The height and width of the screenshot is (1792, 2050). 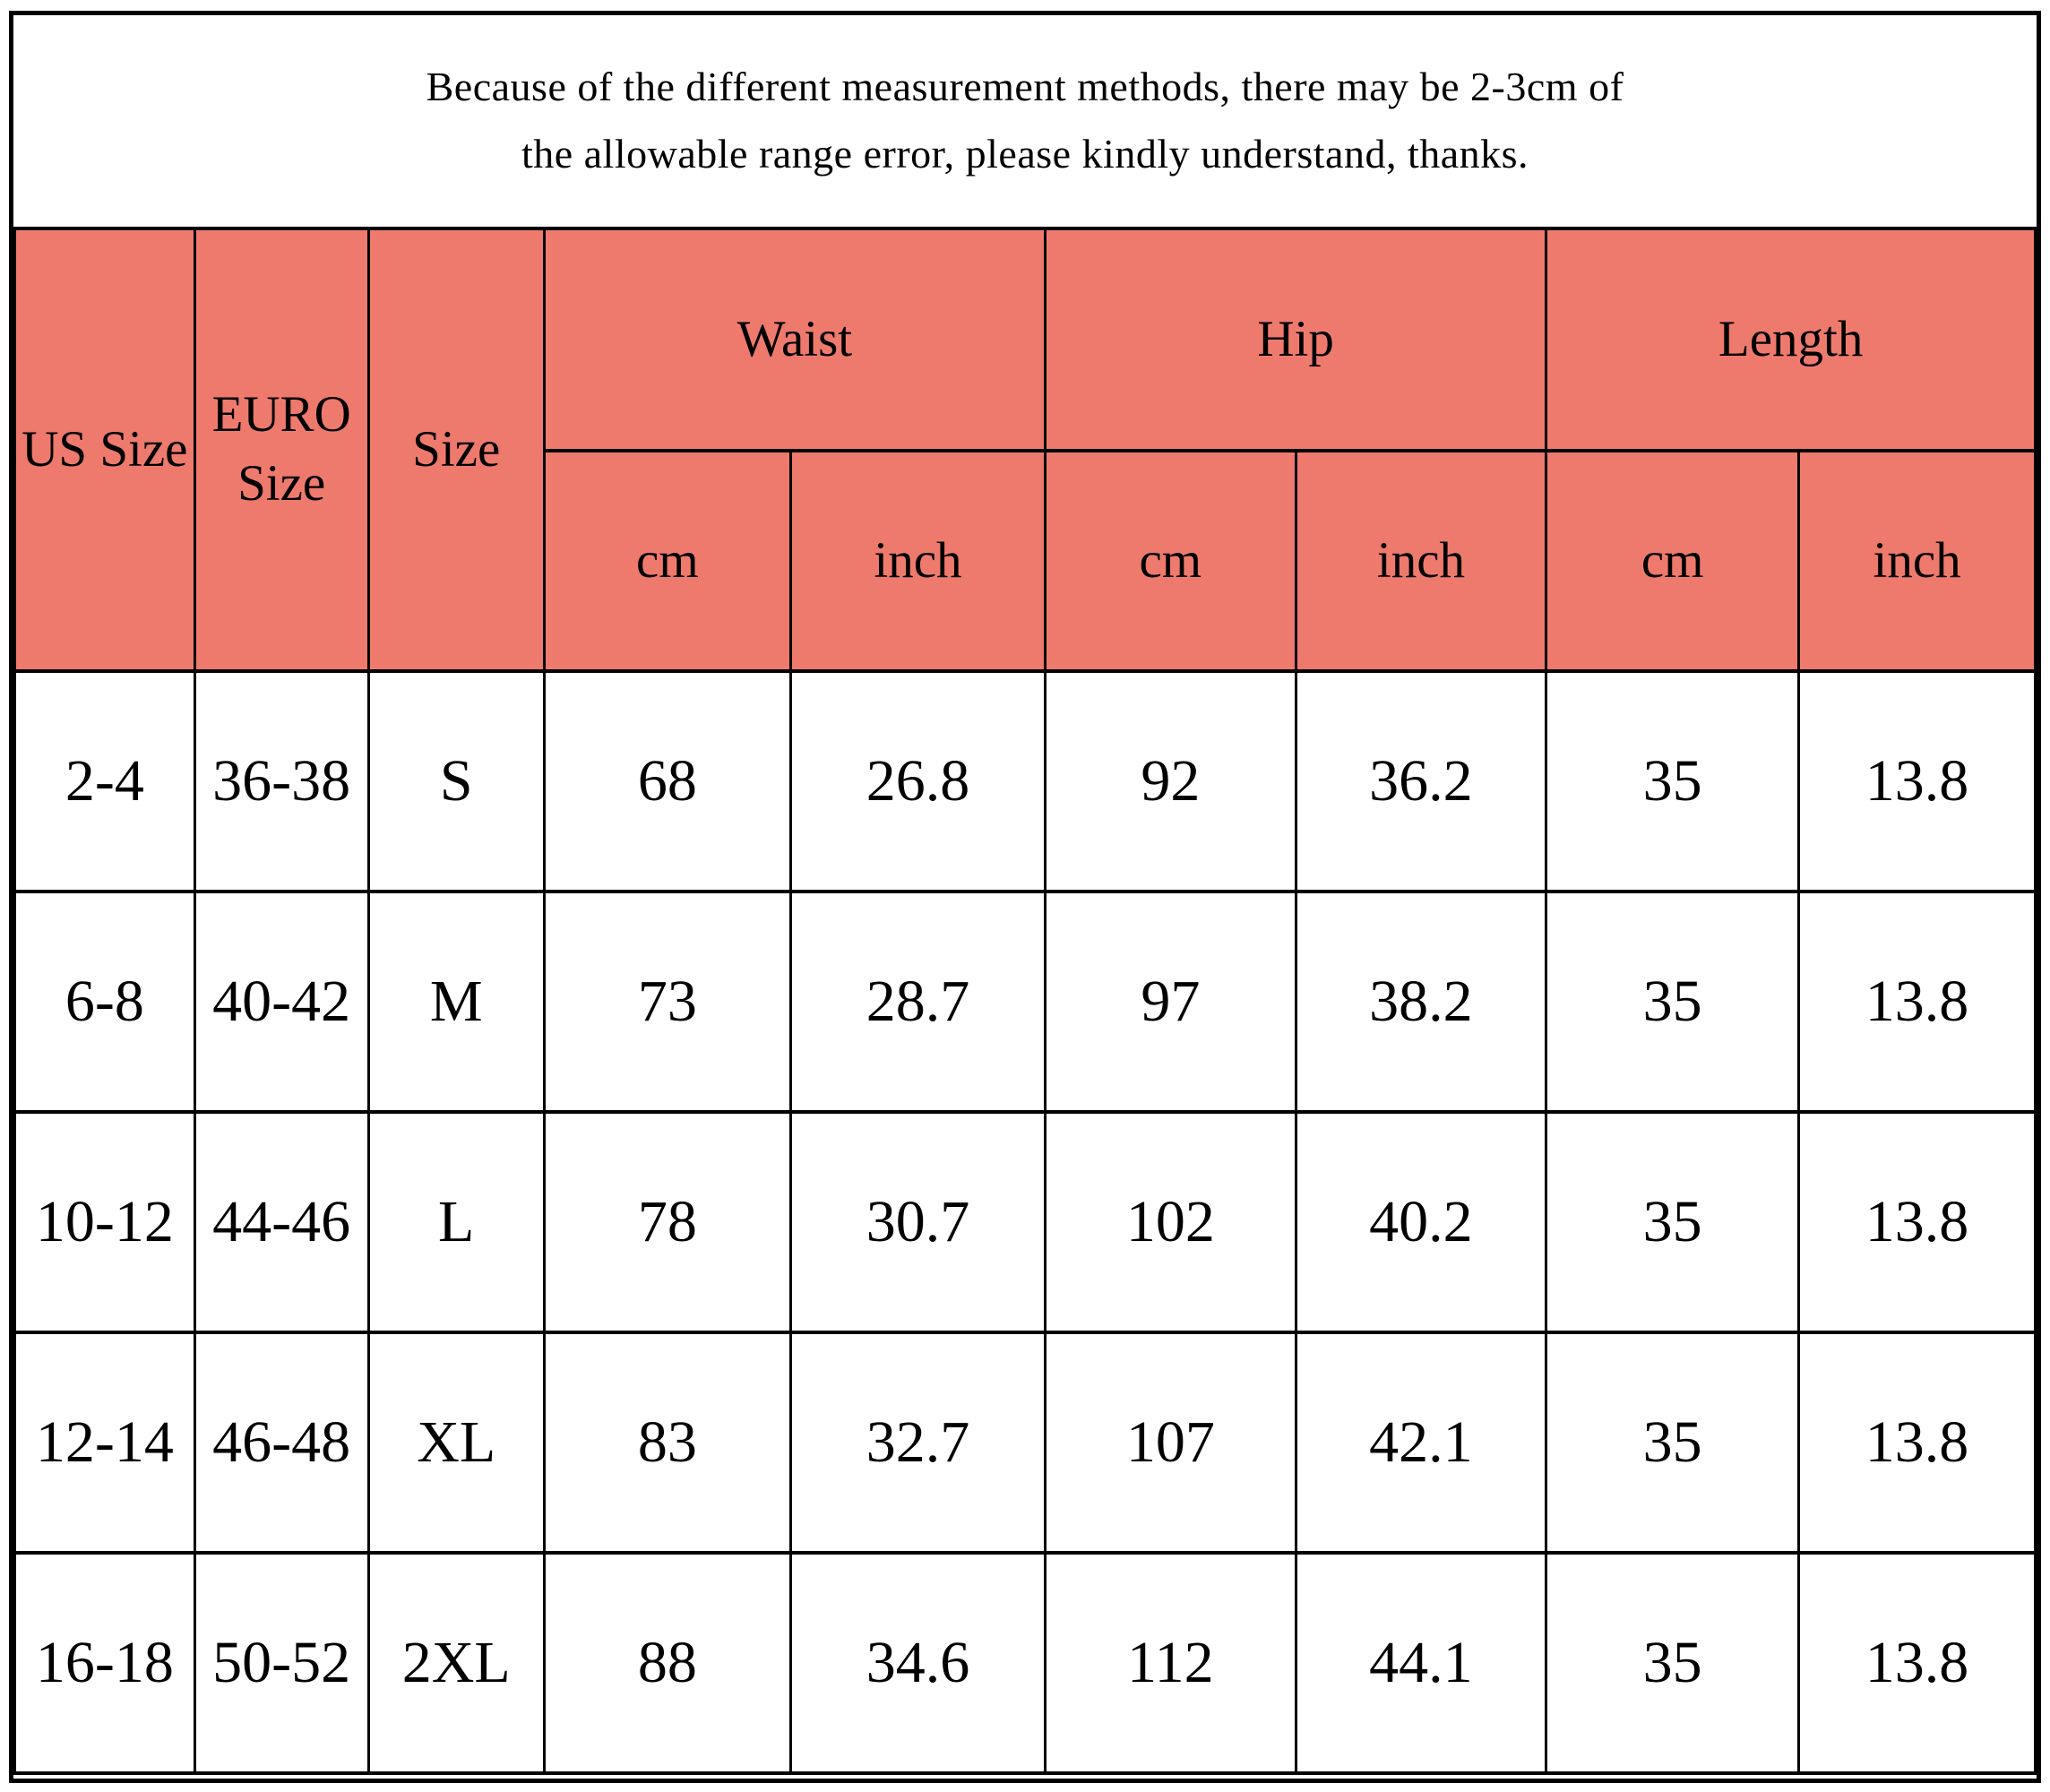 I want to click on data-cell: S, so click(x=456, y=781).